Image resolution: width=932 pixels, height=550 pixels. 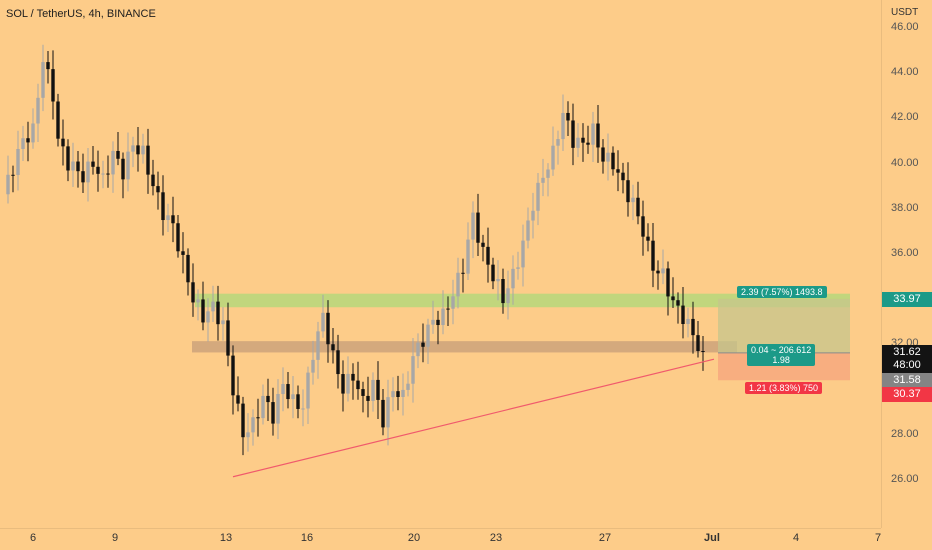 I want to click on time-axis-tick: 20, so click(x=414, y=538).